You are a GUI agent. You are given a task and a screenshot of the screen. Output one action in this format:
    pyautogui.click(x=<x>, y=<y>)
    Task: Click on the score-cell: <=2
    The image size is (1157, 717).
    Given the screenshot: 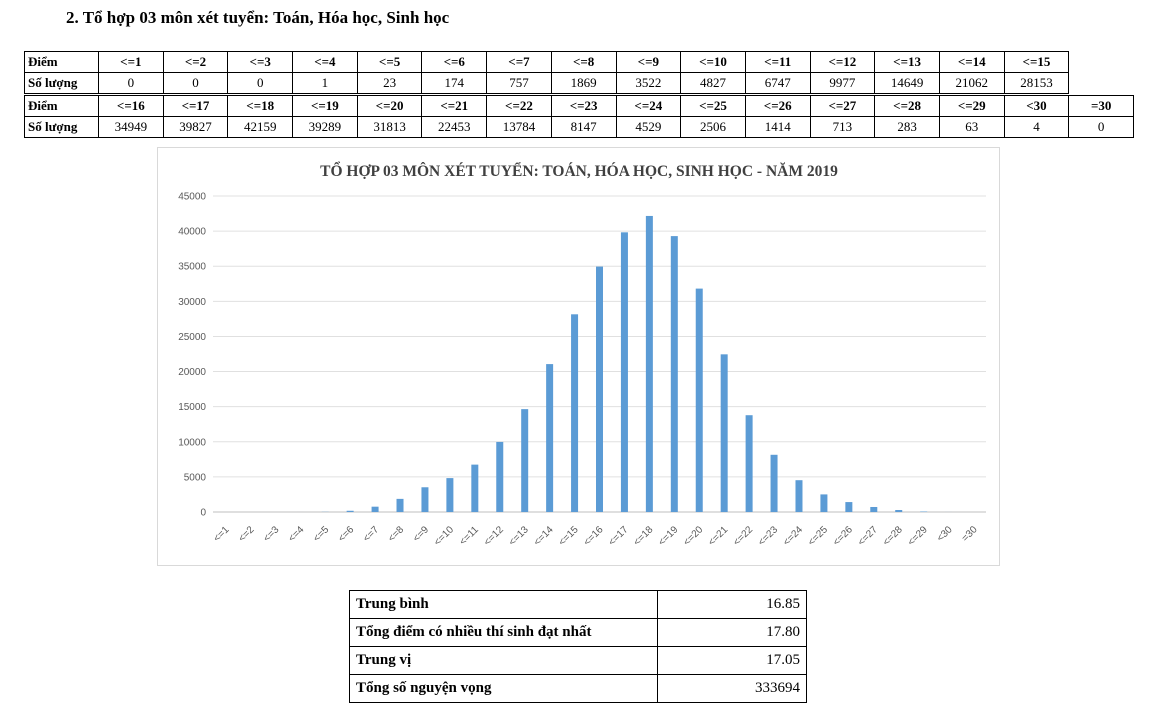 What is the action you would take?
    pyautogui.click(x=195, y=62)
    